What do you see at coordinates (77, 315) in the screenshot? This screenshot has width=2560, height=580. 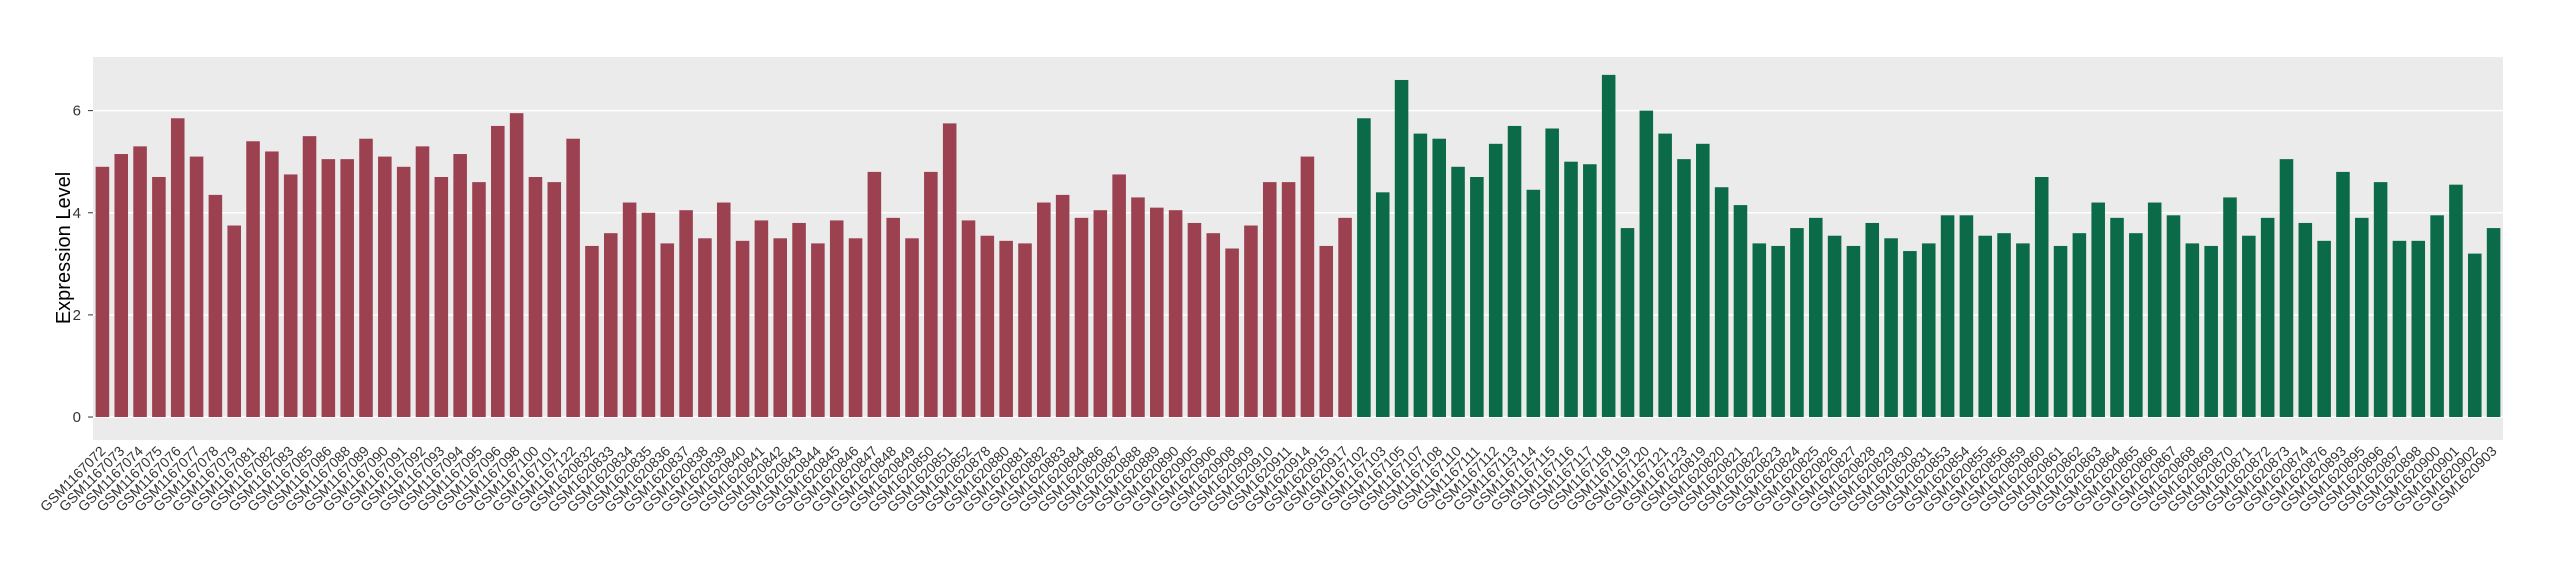 I see `y-tick-label: 2` at bounding box center [77, 315].